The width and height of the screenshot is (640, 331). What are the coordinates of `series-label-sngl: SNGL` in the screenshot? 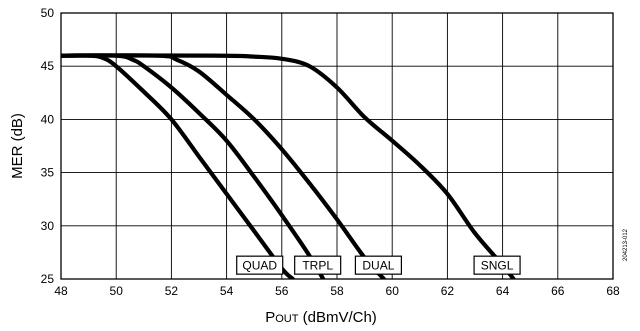 It's located at (497, 265).